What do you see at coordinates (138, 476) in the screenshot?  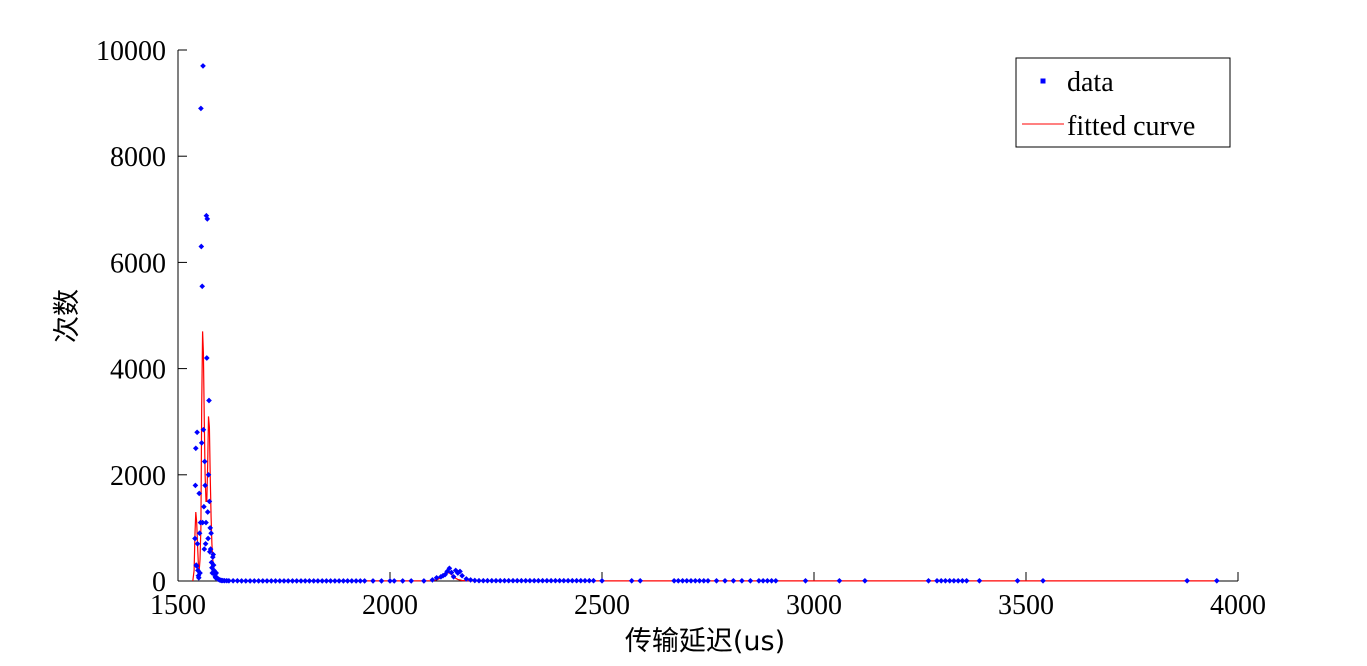 I see `y-tick-label: 2000` at bounding box center [138, 476].